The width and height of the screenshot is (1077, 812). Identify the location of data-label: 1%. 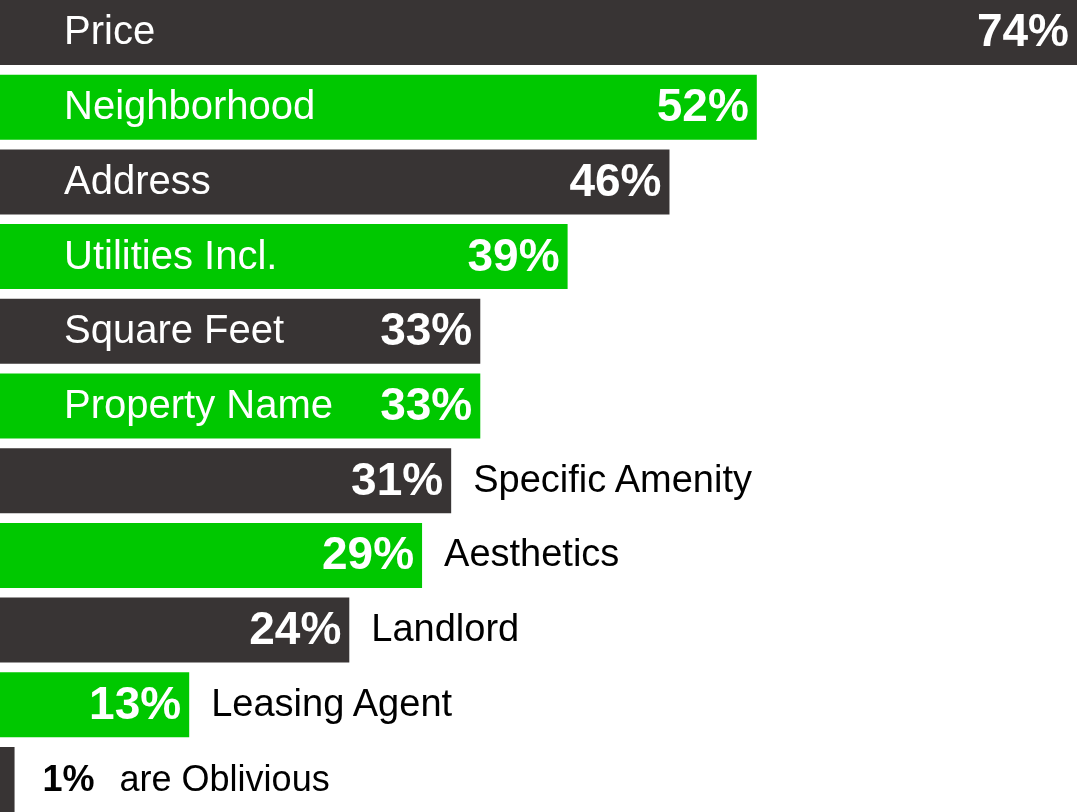
(68, 778).